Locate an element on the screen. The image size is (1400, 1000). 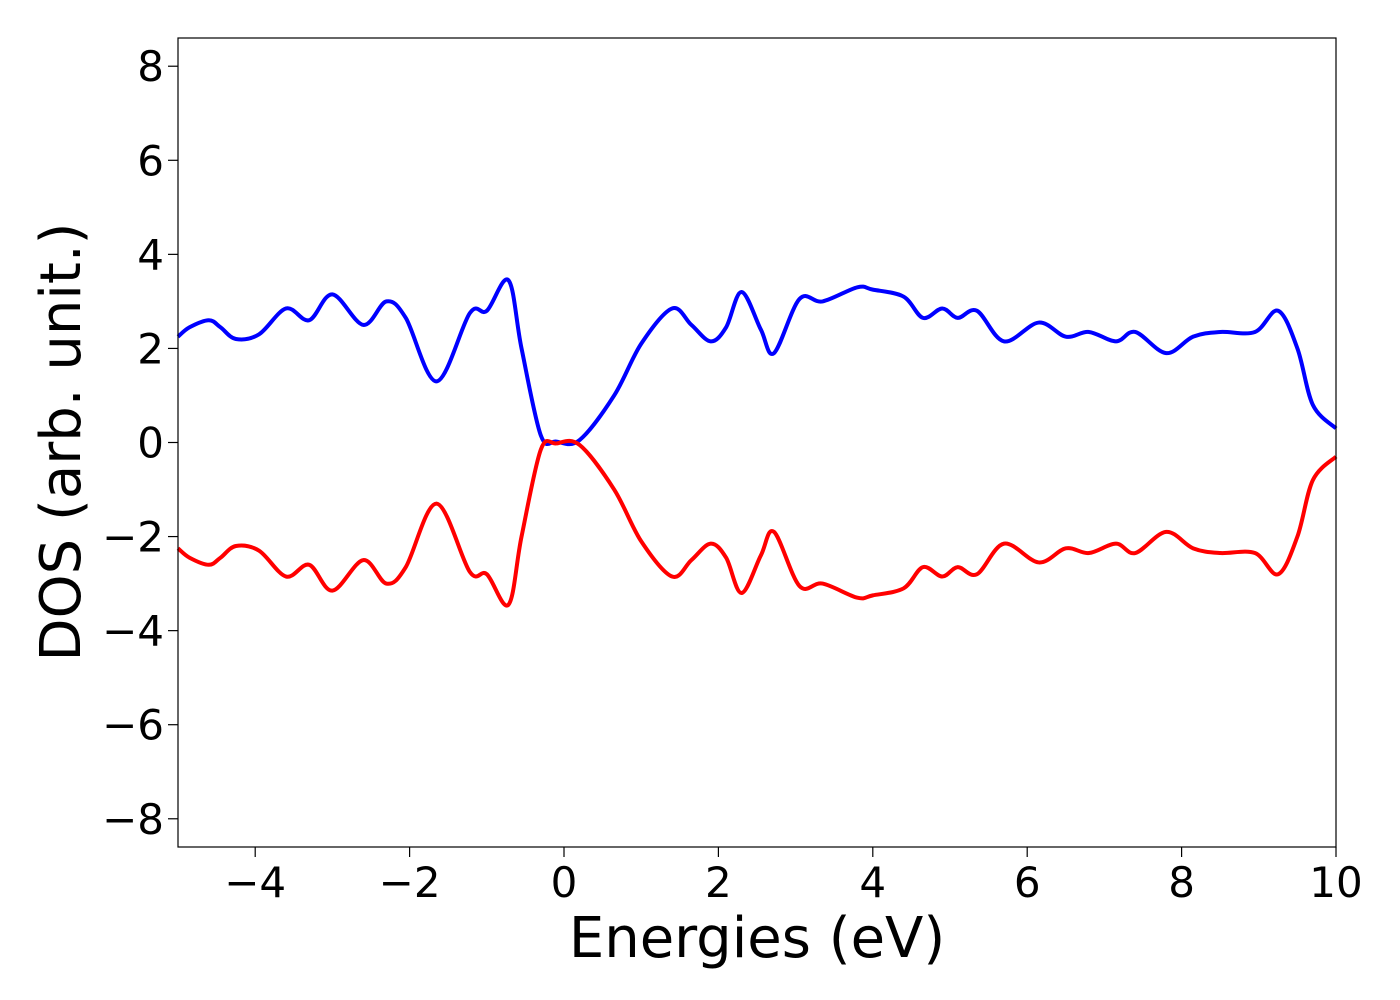
y-tick-label: −6 is located at coordinates (133, 725).